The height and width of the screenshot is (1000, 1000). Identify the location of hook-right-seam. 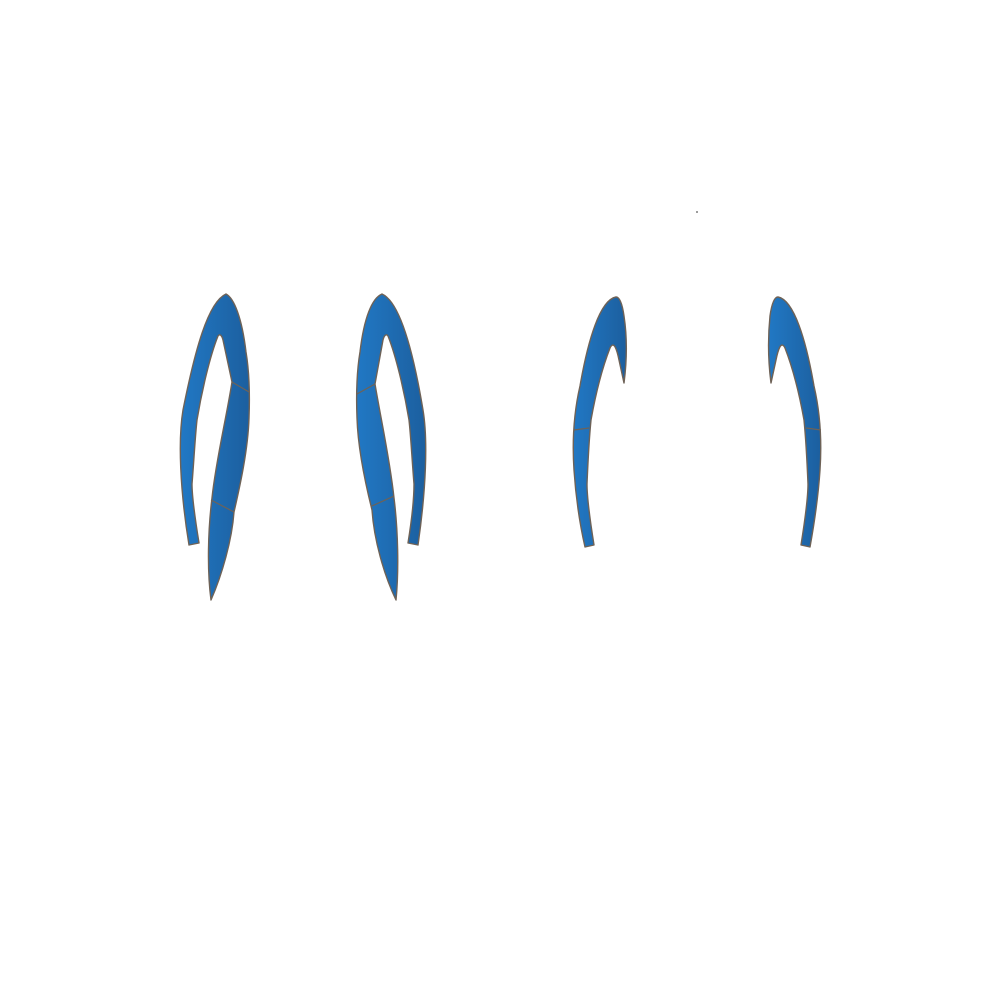
(813, 429).